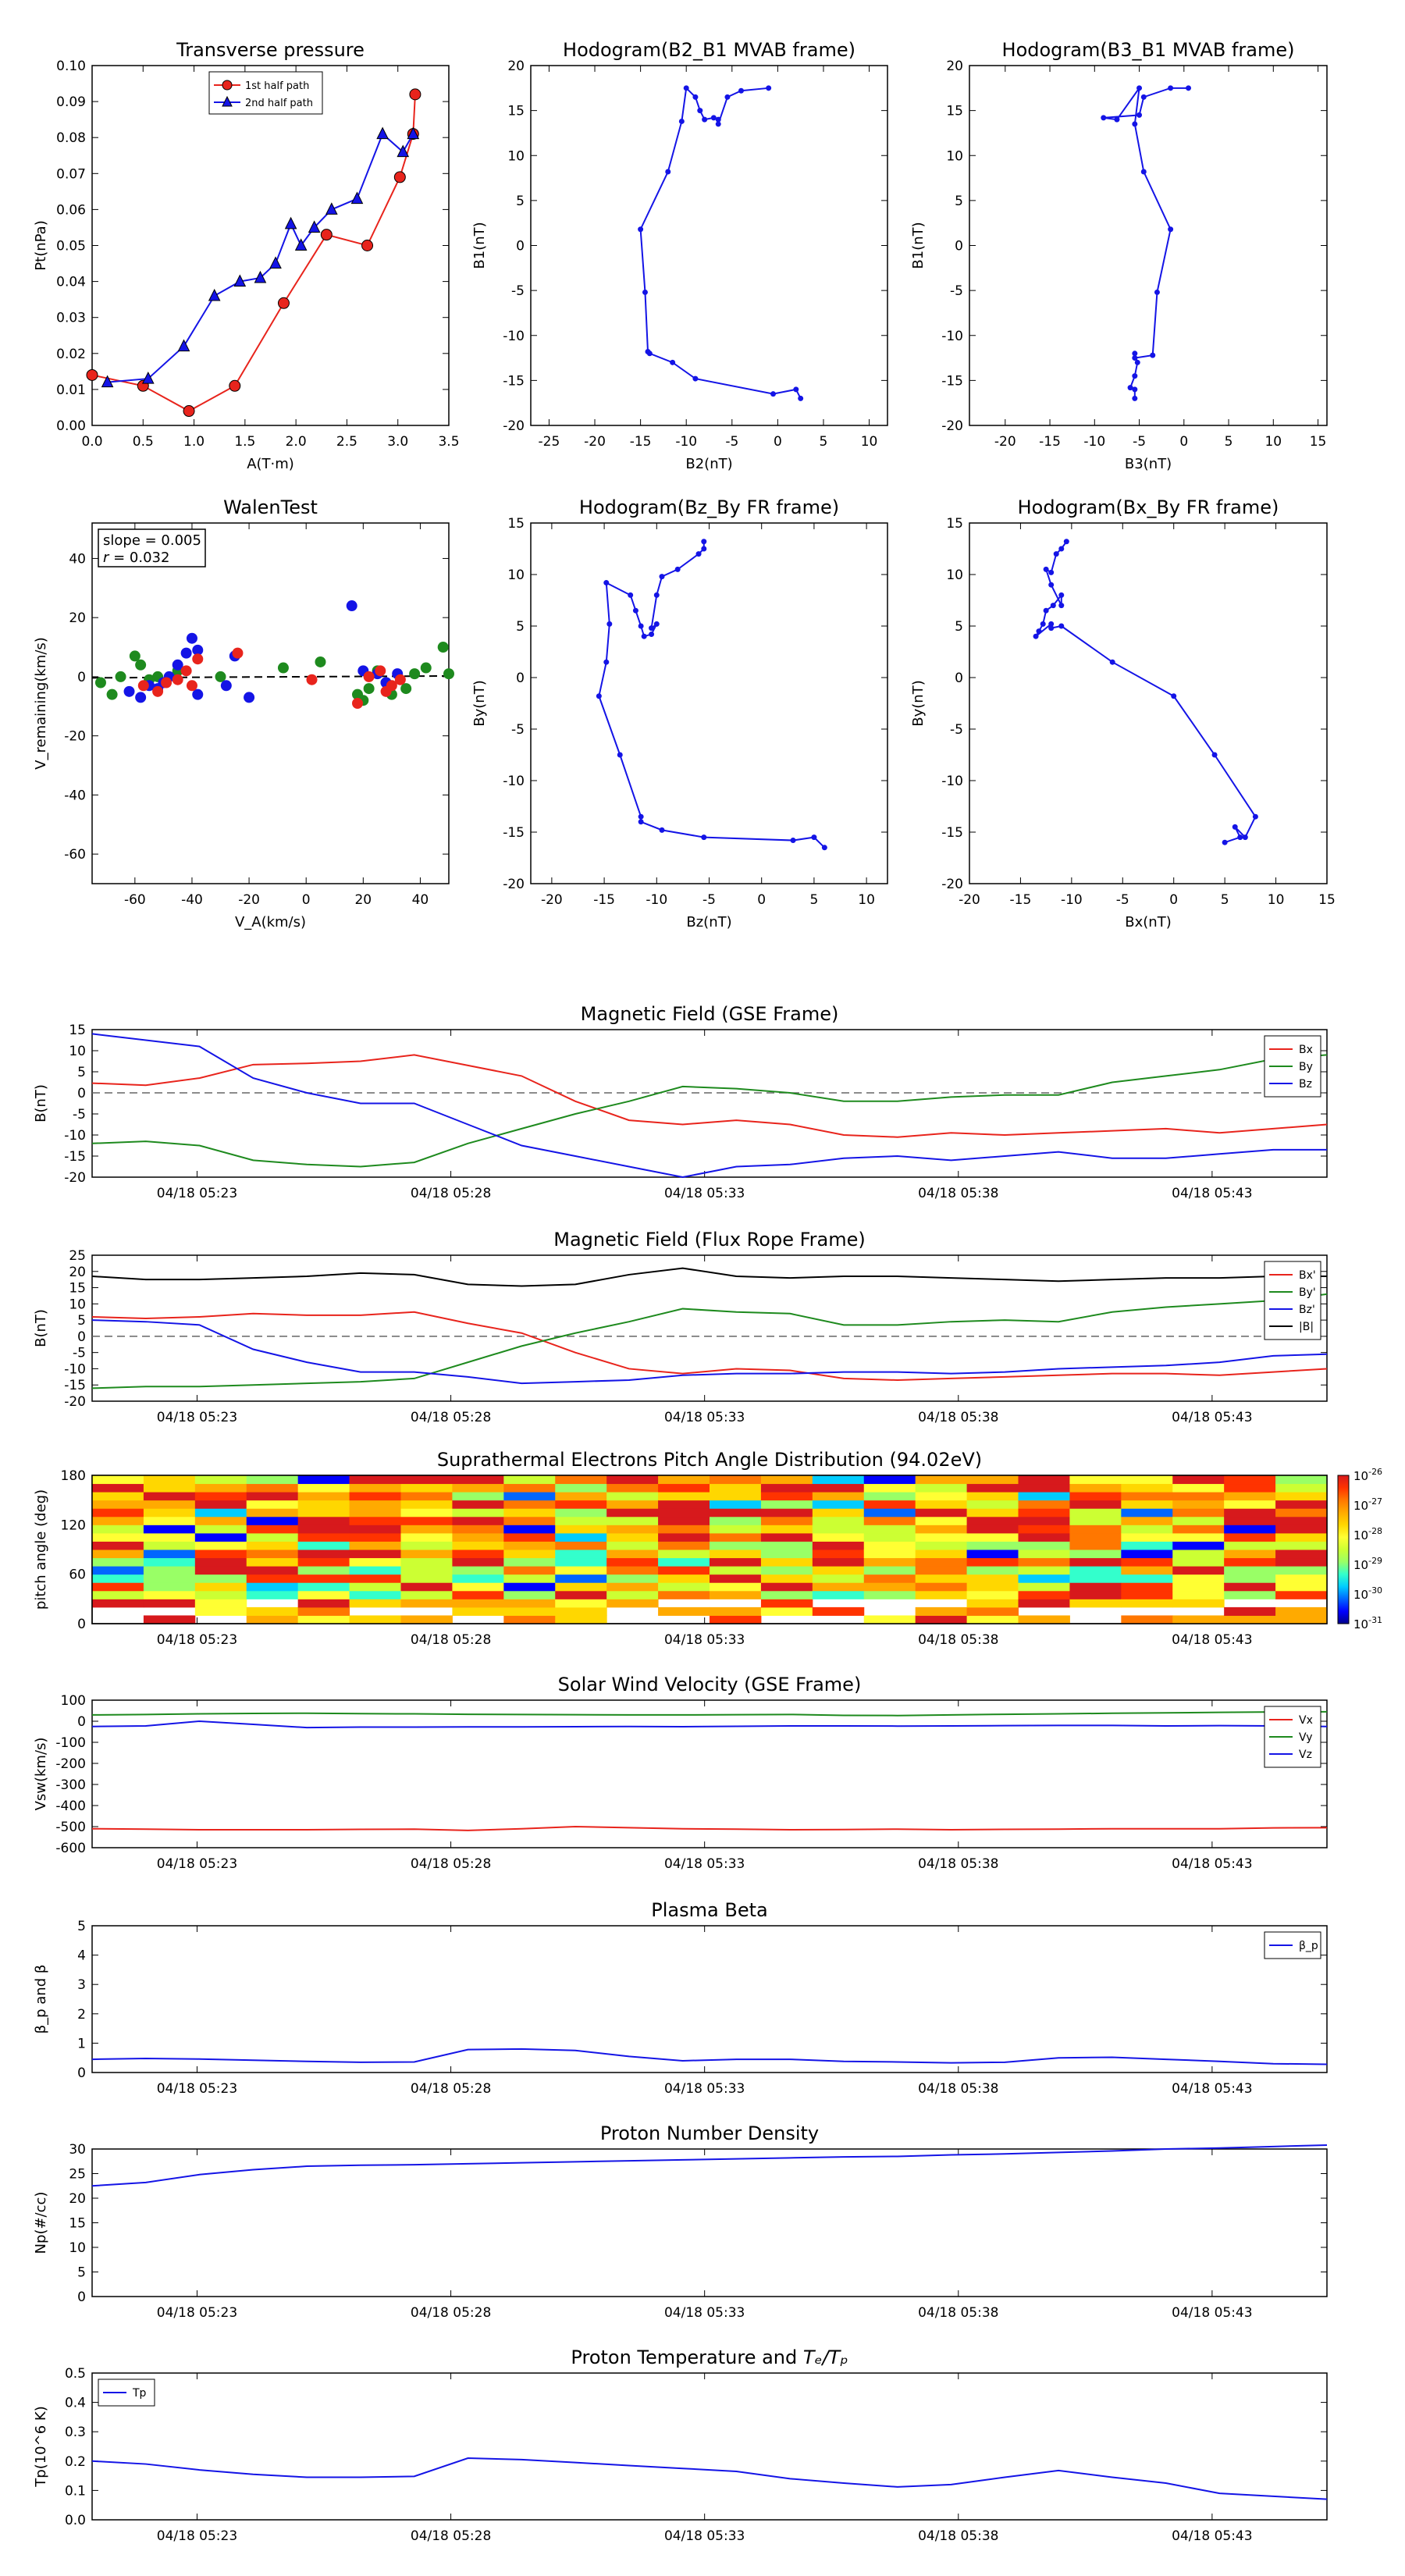 The image size is (1405, 2576). Describe the element at coordinates (1367, 1593) in the screenshot. I see `colorbar-tick-label: 10-30` at that location.